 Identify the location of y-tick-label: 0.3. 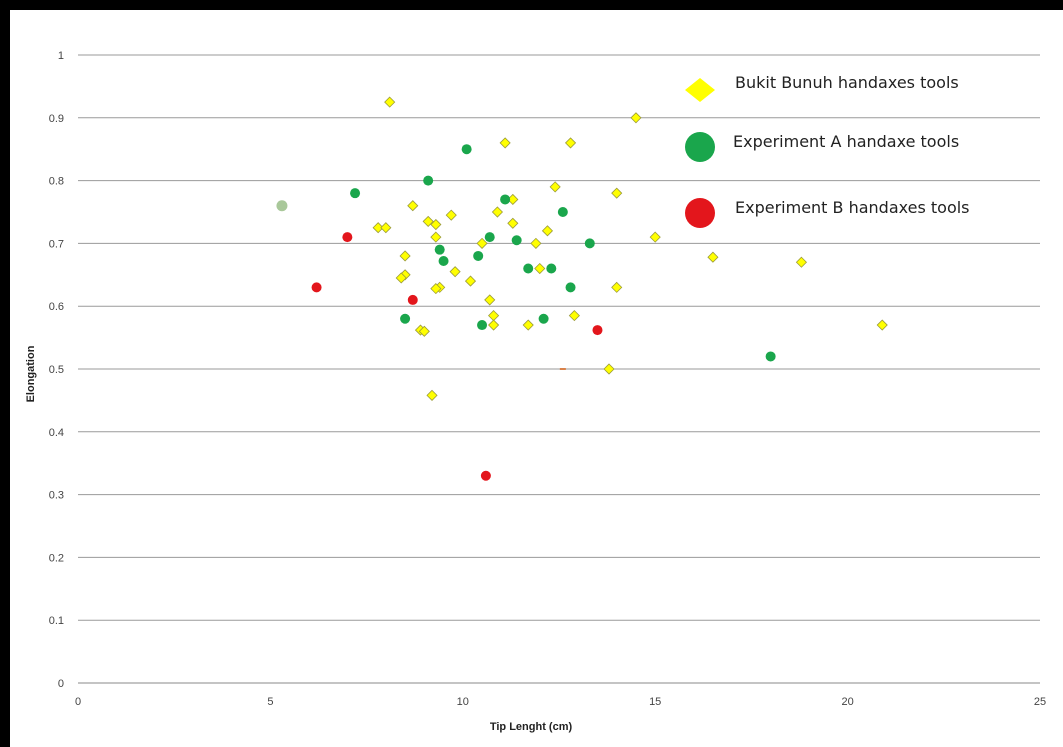
(56, 496).